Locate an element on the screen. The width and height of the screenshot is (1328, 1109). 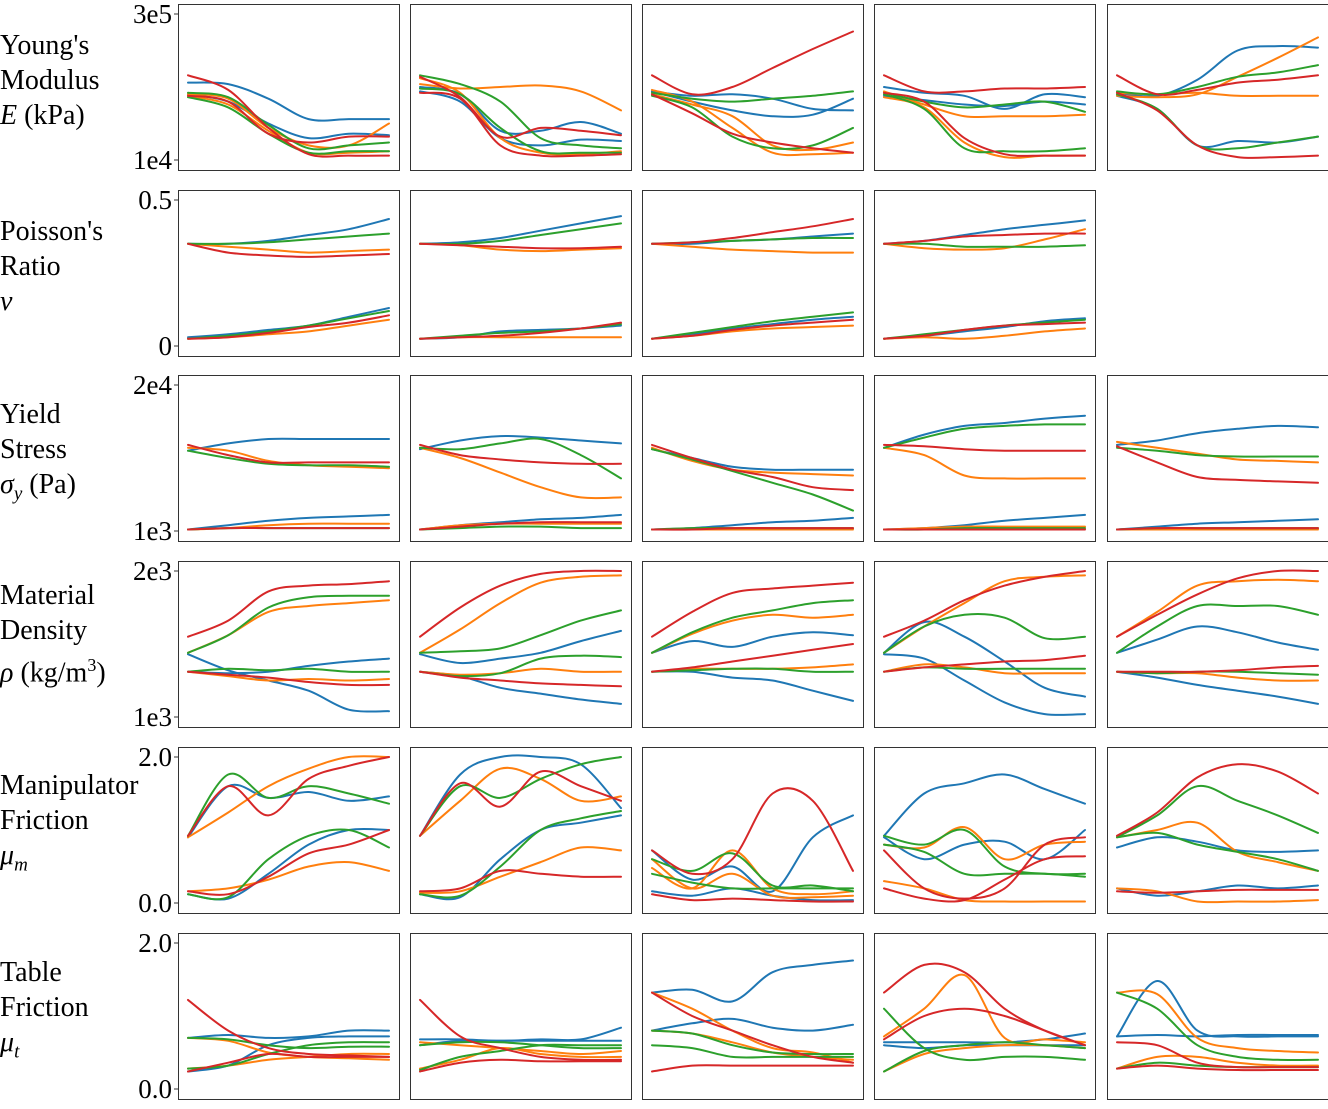
row-label-line: Density is located at coordinates (44, 630).